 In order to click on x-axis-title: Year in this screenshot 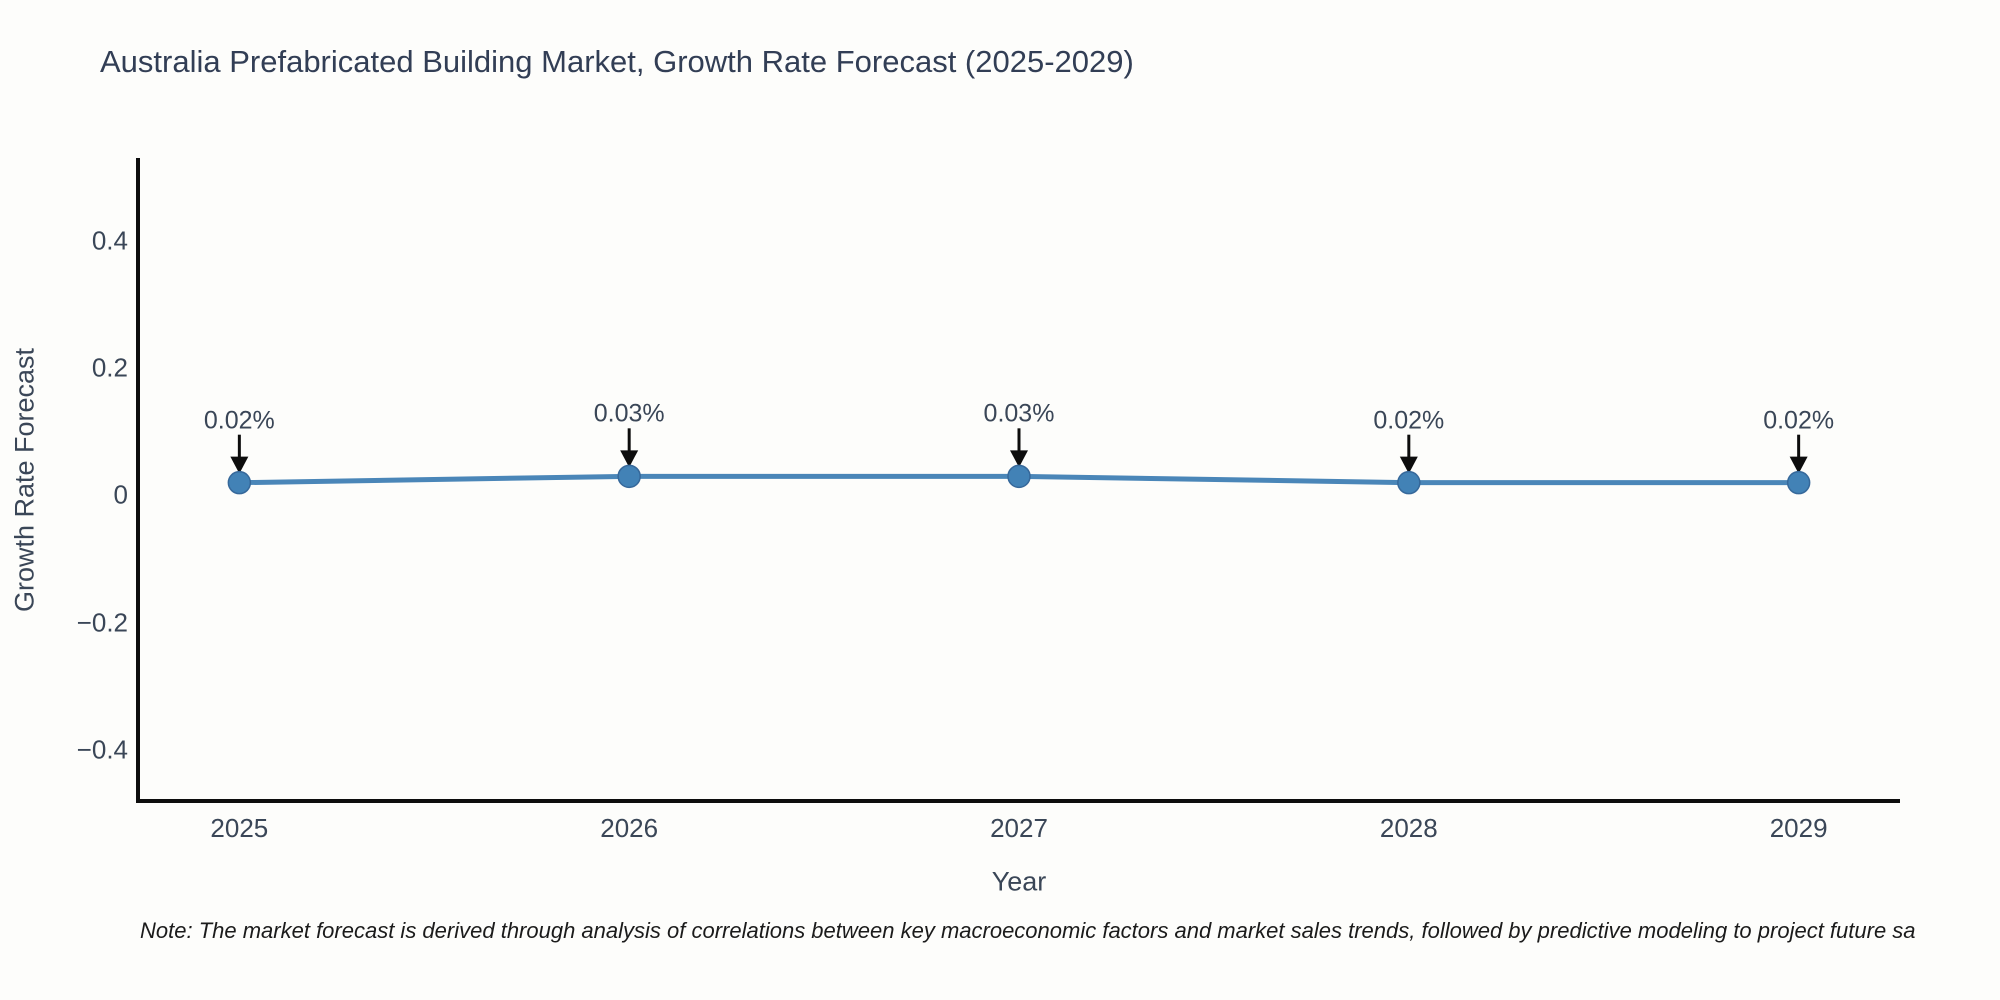, I will do `click(1019, 881)`.